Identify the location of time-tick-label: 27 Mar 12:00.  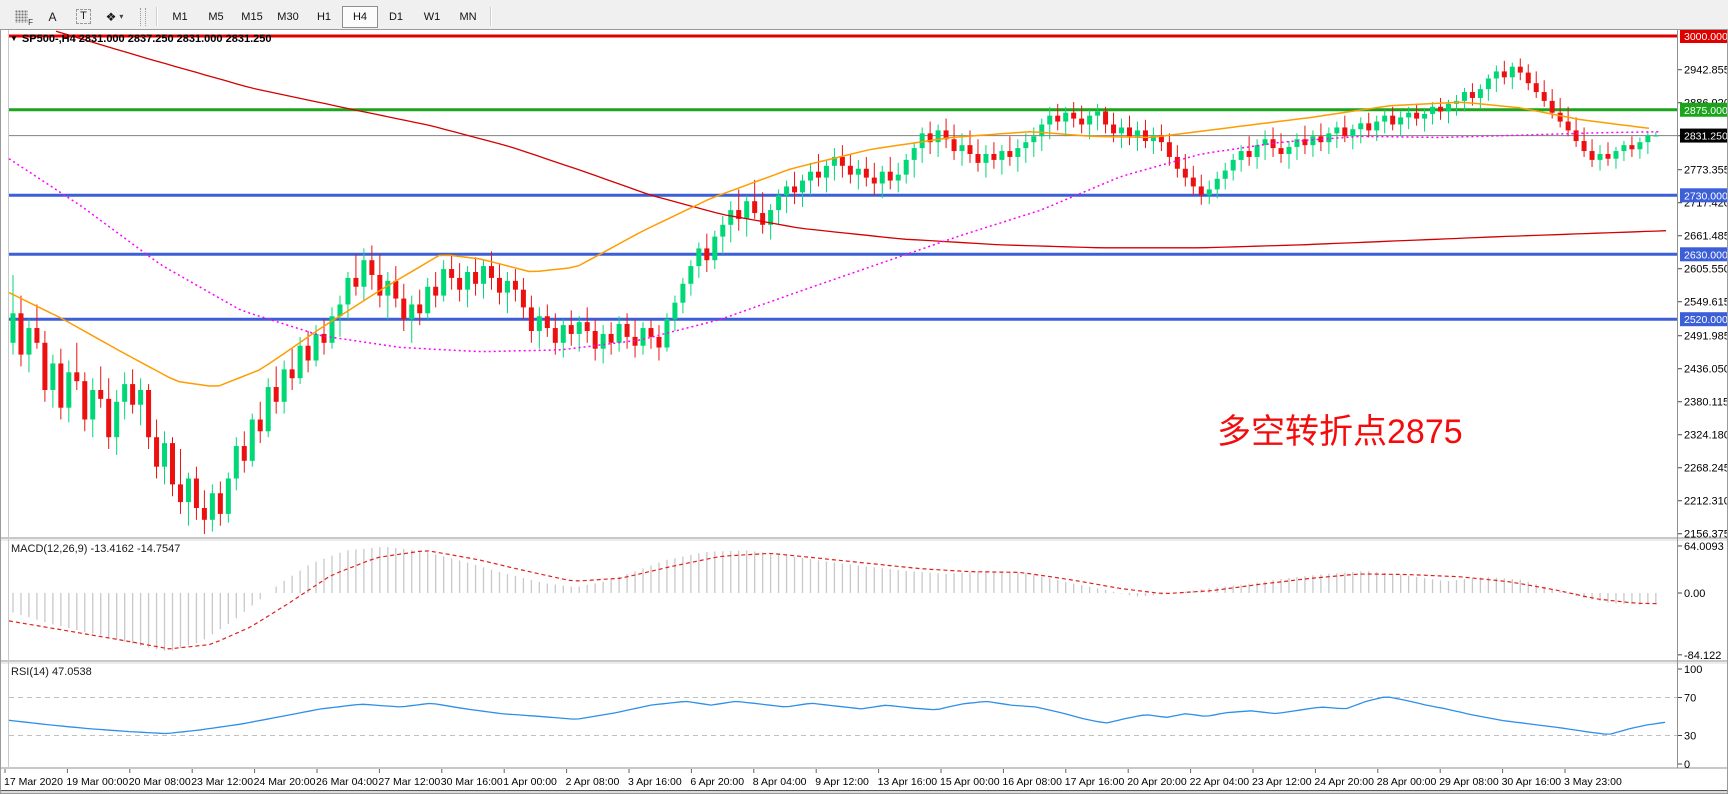
(409, 782).